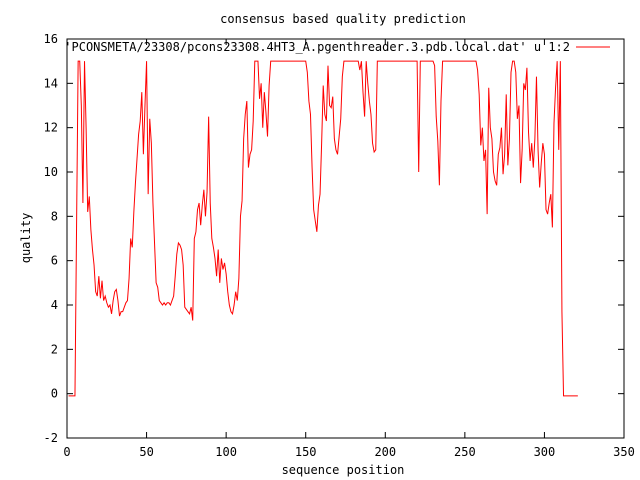  Describe the element at coordinates (51, 39) in the screenshot. I see `y-tick-label: 16` at that location.